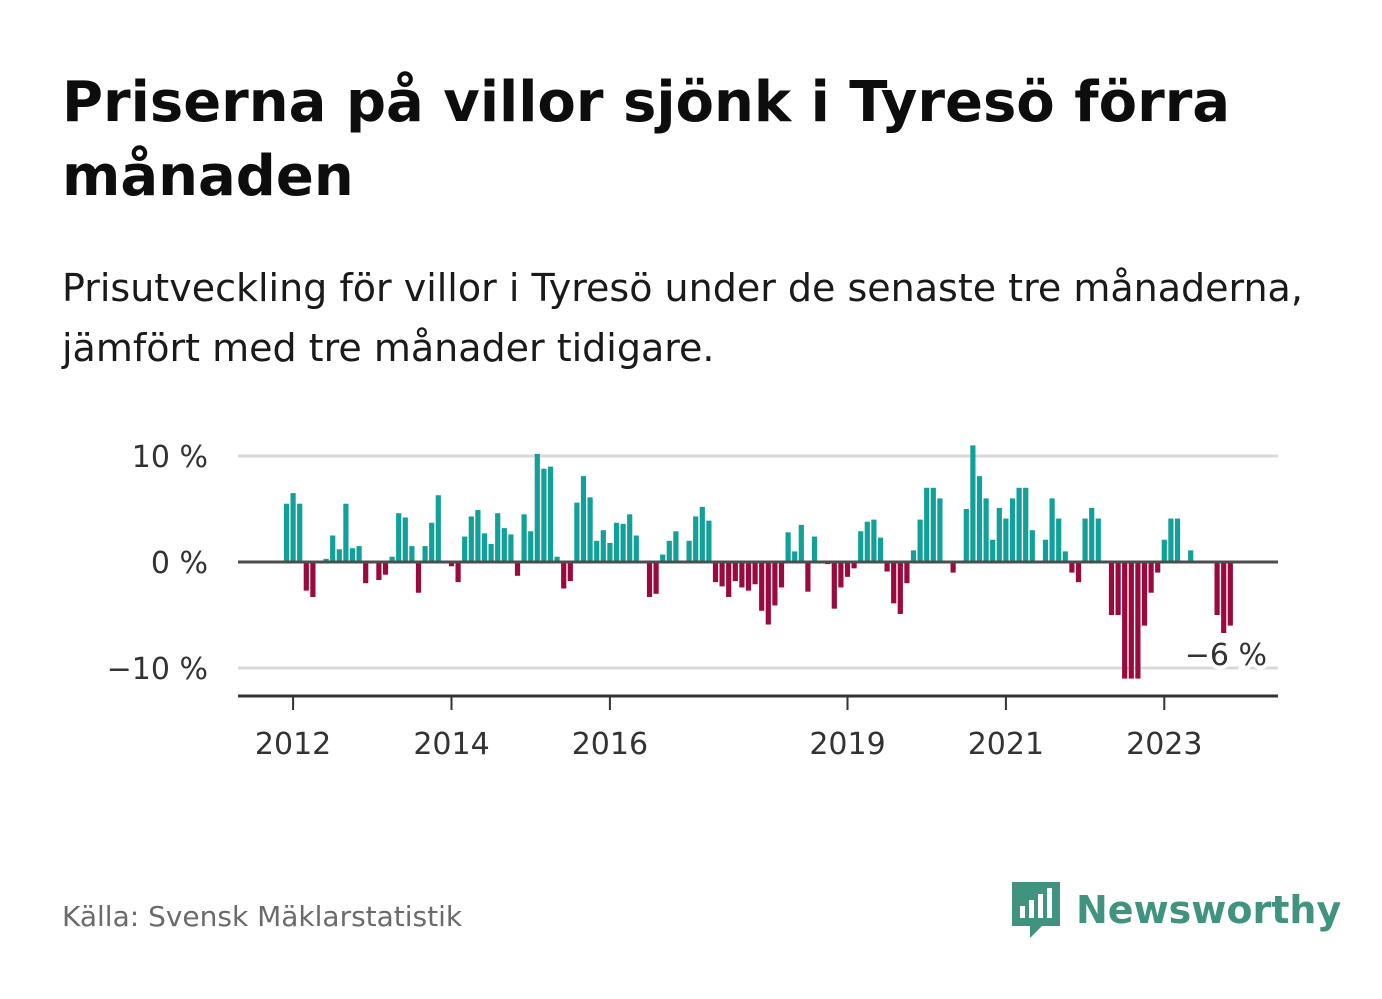 This screenshot has height=999, width=1382. Describe the element at coordinates (451, 744) in the screenshot. I see `x-tick-label: 2014` at that location.